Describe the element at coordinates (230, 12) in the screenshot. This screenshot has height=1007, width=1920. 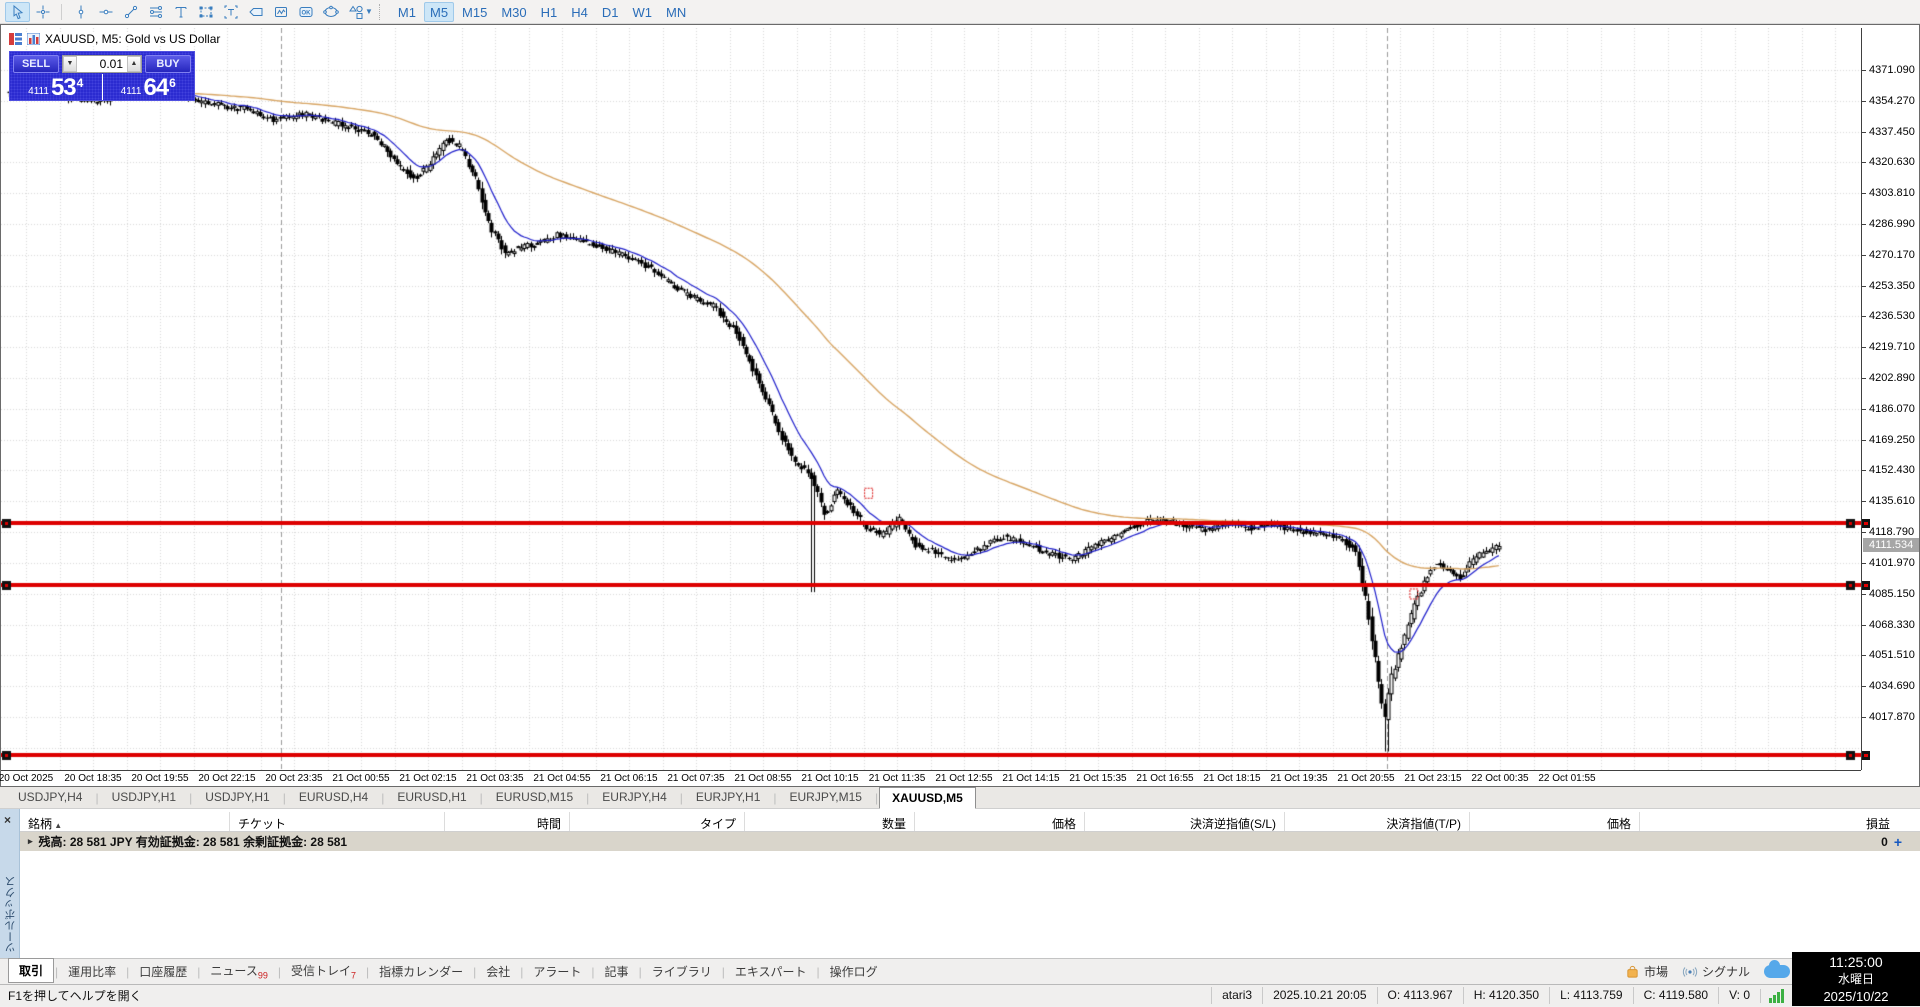
I see `text-label-tool-icon` at that location.